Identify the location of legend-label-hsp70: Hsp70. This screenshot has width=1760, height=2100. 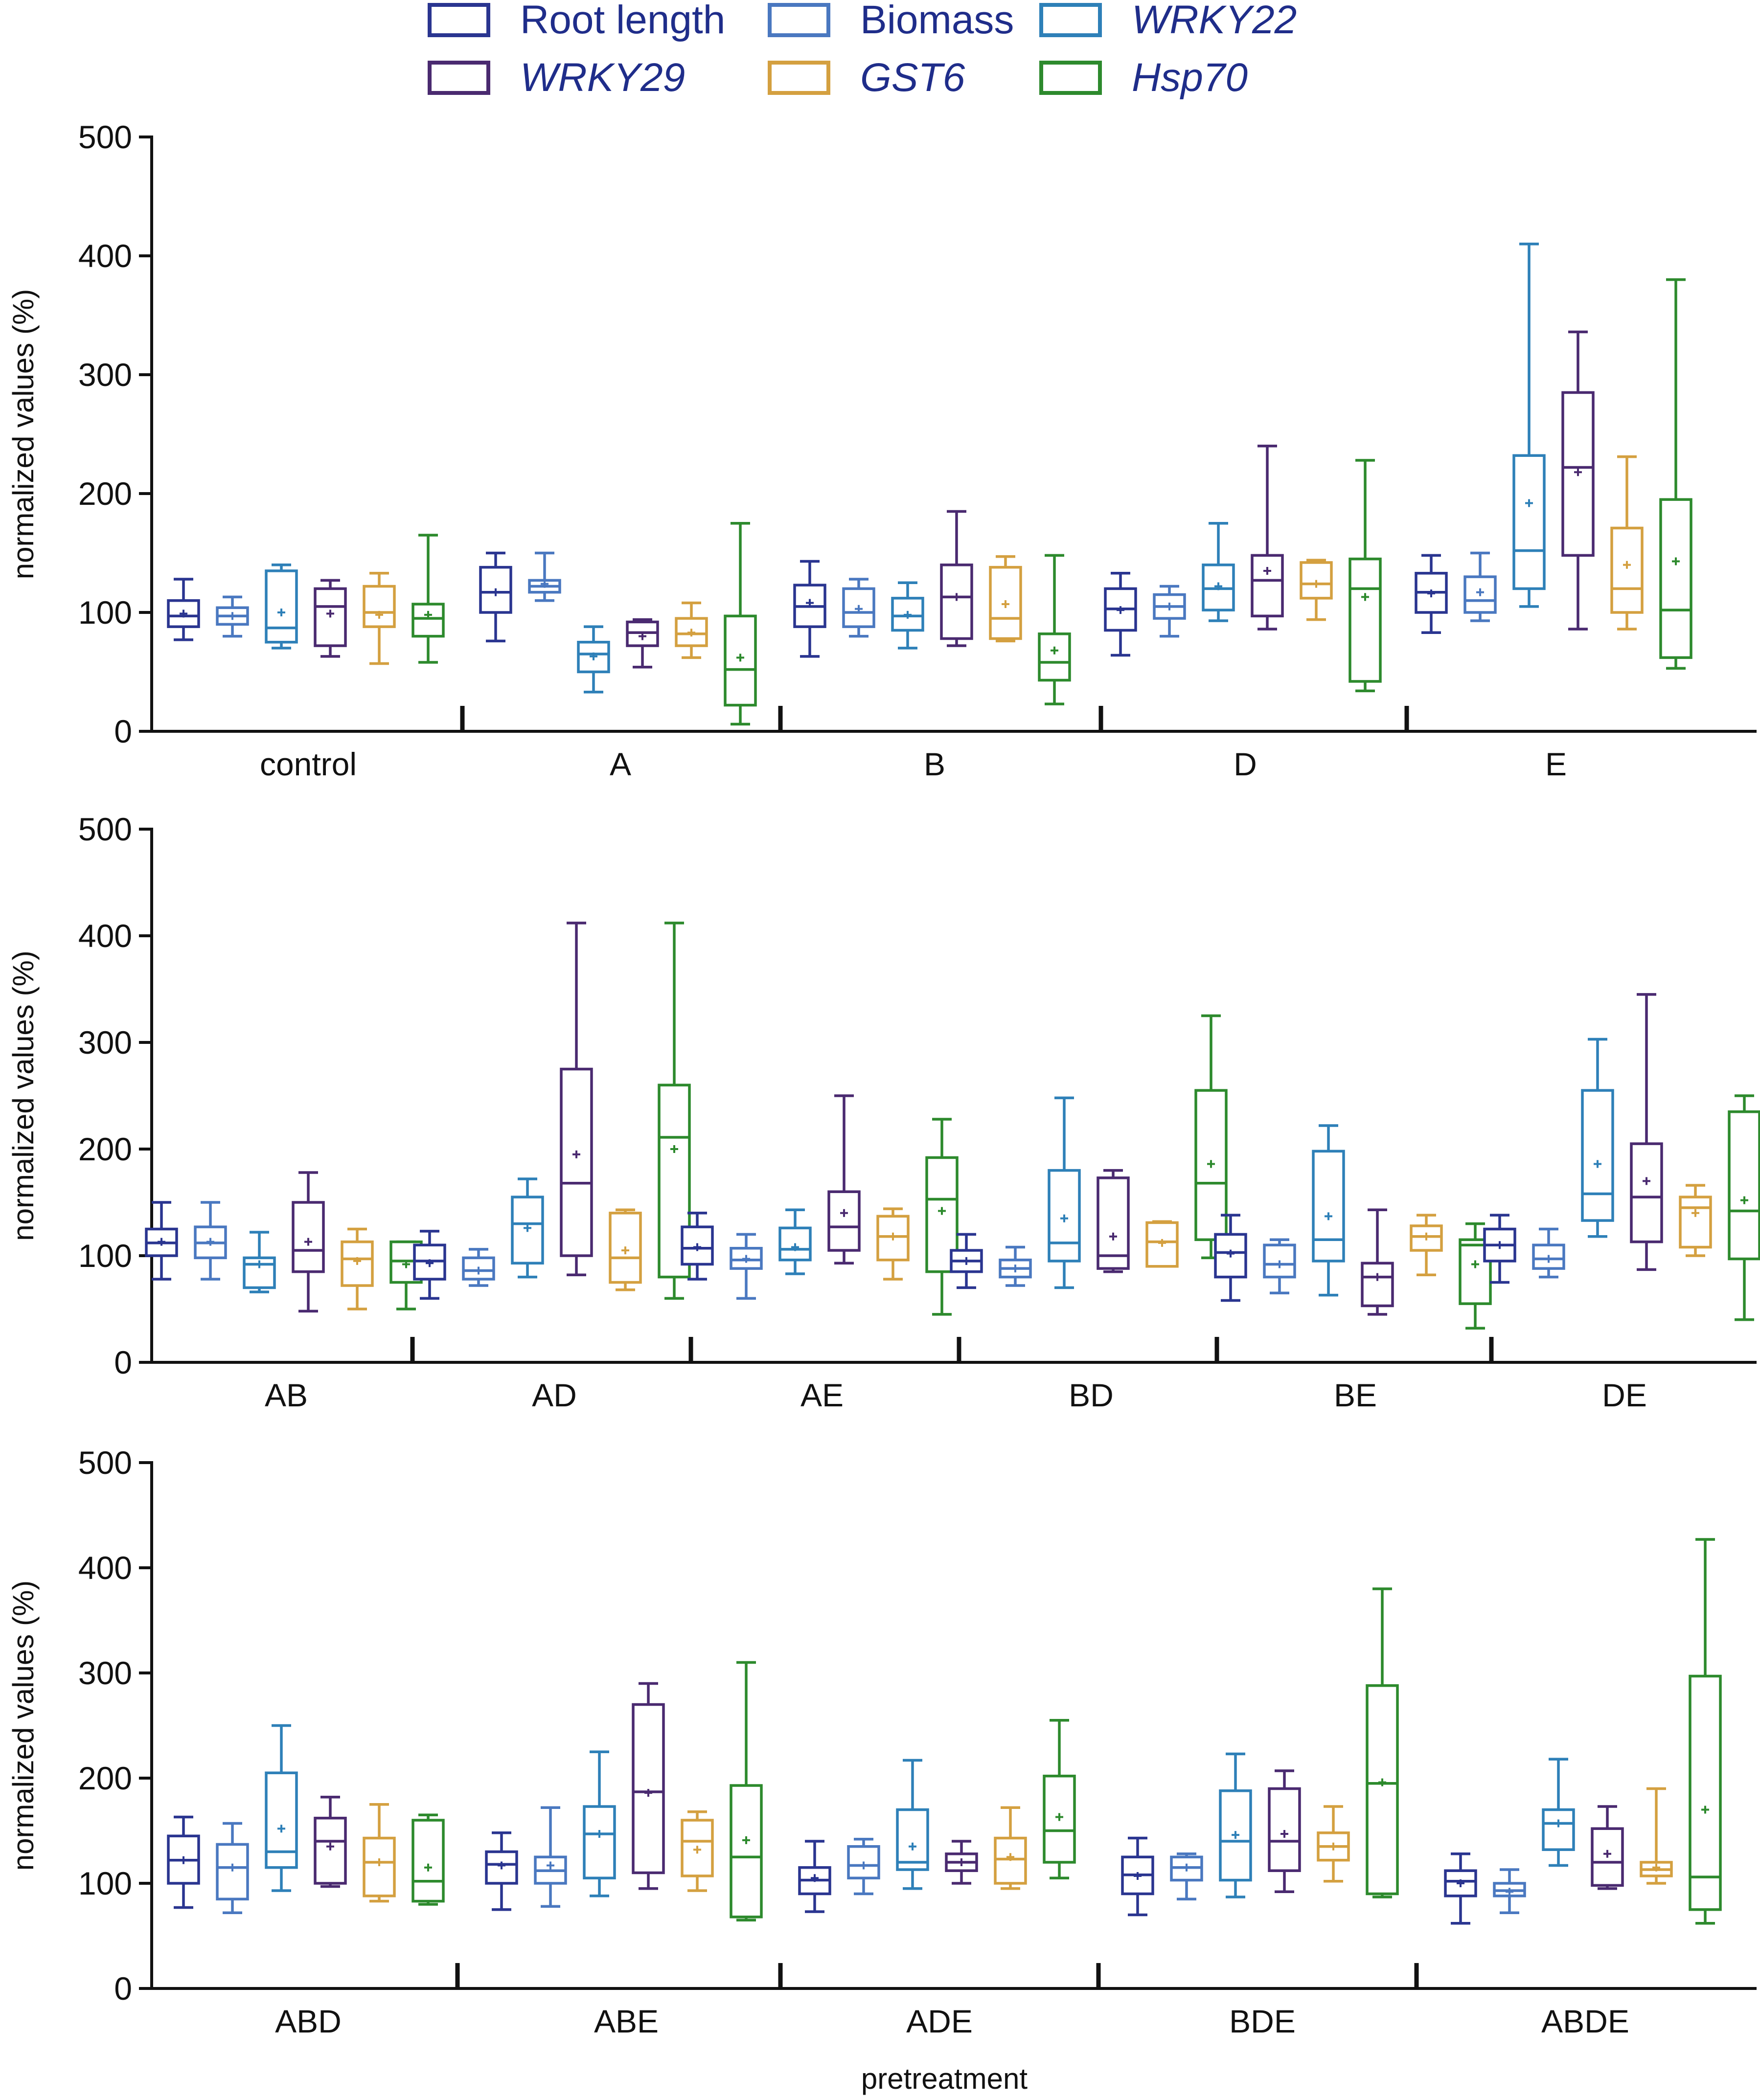
(1190, 78).